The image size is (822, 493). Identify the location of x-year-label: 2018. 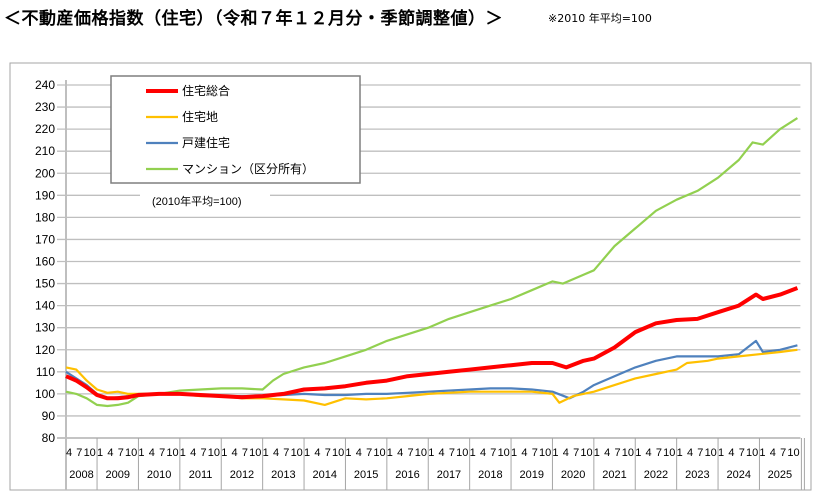
(490, 475).